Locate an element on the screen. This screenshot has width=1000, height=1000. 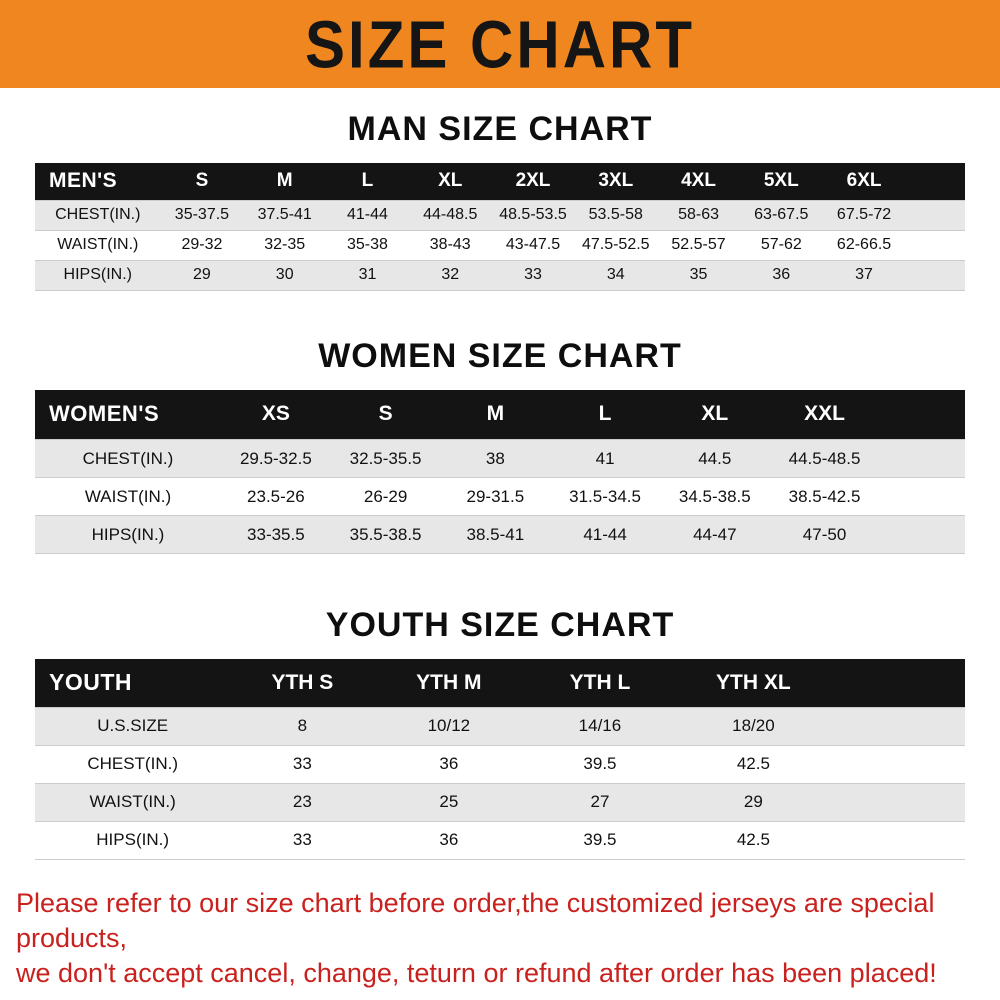
value-cell: 34 is located at coordinates (615, 274).